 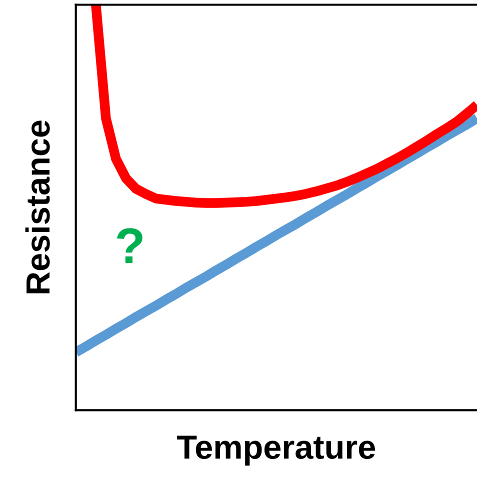 I want to click on y-axis-title: Resistance, so click(x=37, y=207).